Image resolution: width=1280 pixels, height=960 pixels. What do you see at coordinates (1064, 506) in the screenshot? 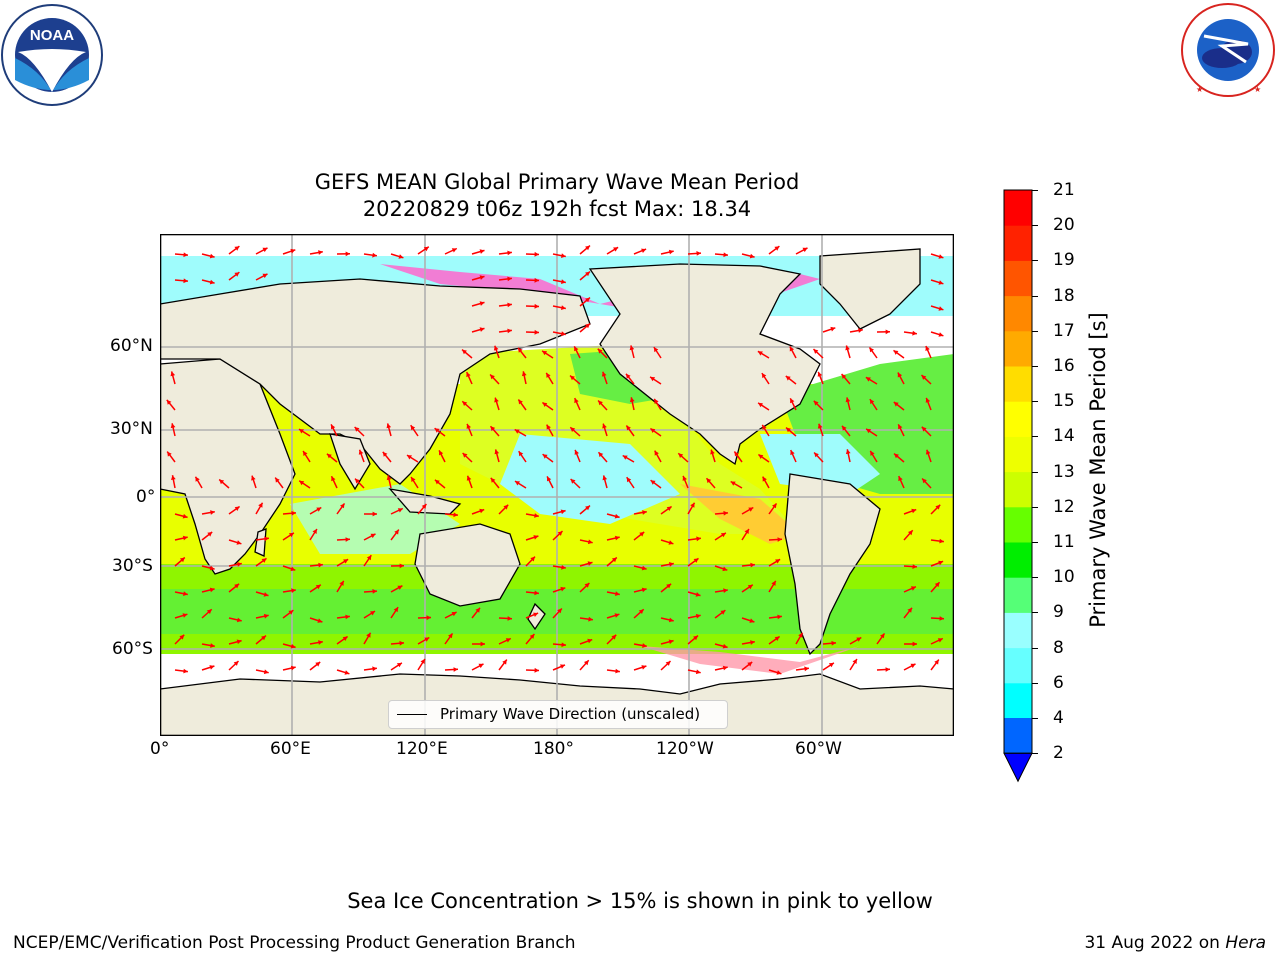
I see `colorbar-tick-label: 12` at bounding box center [1064, 506].